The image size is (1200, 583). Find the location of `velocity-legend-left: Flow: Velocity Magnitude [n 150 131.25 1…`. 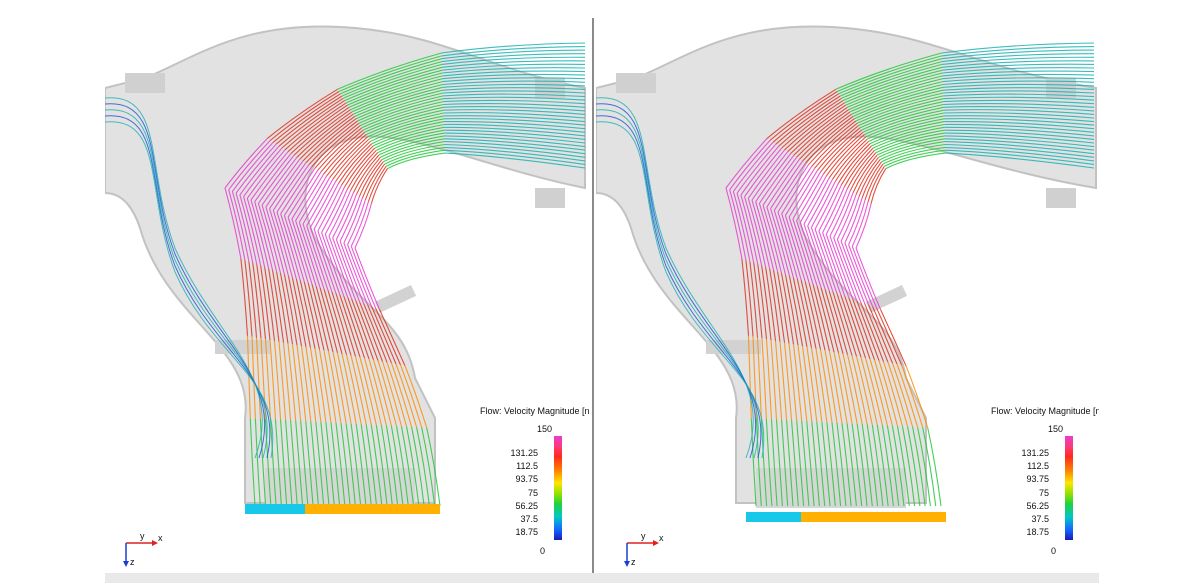

velocity-legend-left: Flow: Velocity Magnitude [n 150 131.25 1… is located at coordinates (535, 481).